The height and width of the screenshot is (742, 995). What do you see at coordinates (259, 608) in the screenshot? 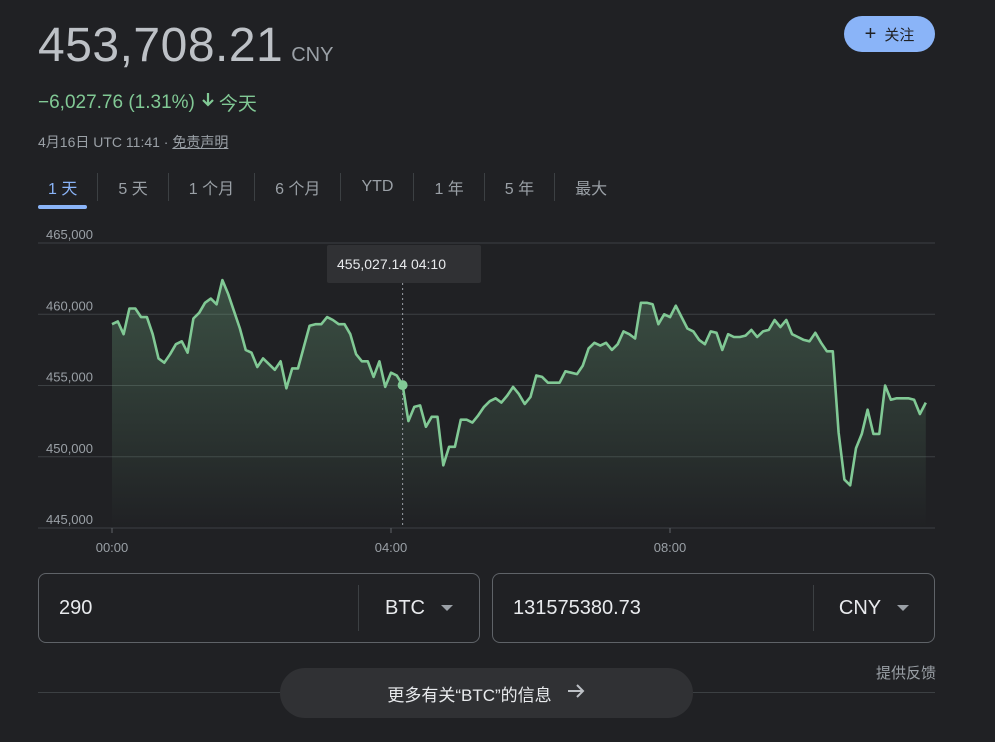
I see `converter-from: 290 BTC` at bounding box center [259, 608].